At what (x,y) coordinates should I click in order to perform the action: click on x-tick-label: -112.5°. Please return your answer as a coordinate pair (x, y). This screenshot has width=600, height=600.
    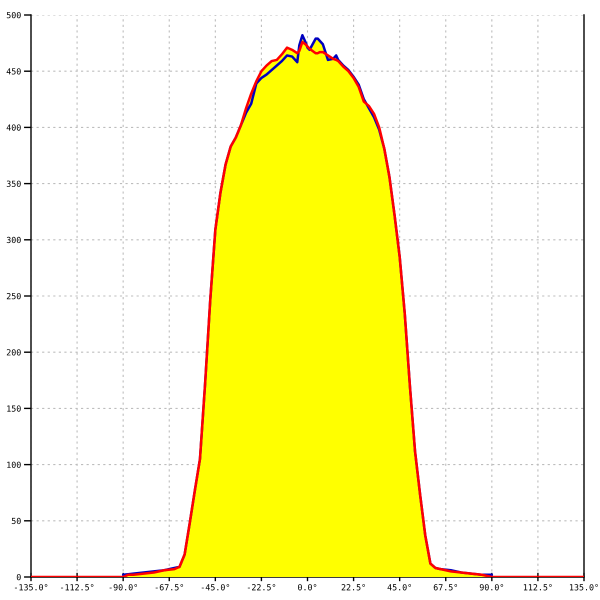
    Looking at the image, I should click on (77, 587).